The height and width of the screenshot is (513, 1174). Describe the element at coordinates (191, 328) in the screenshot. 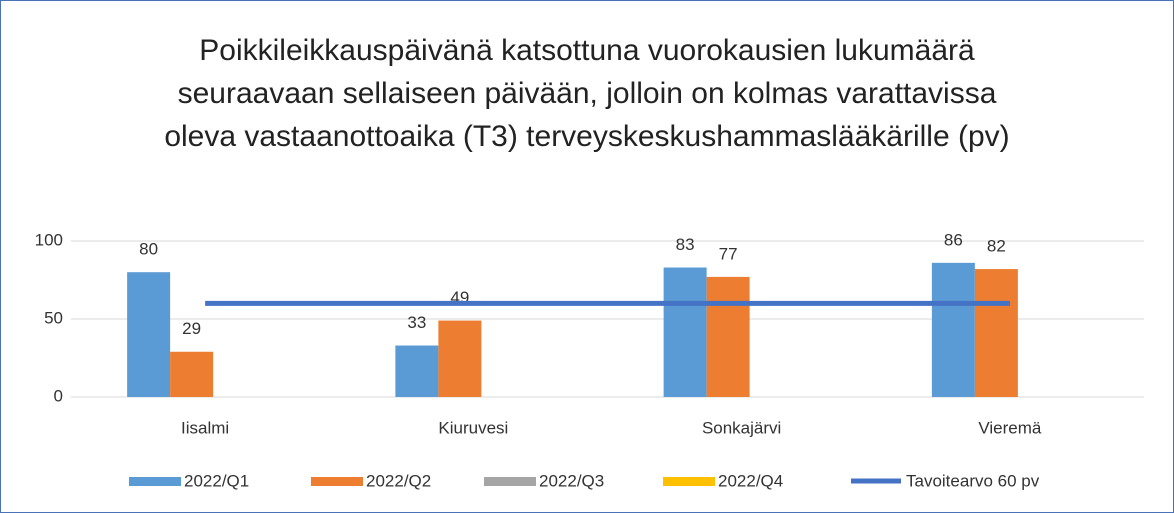

I see `data-label: 29` at that location.